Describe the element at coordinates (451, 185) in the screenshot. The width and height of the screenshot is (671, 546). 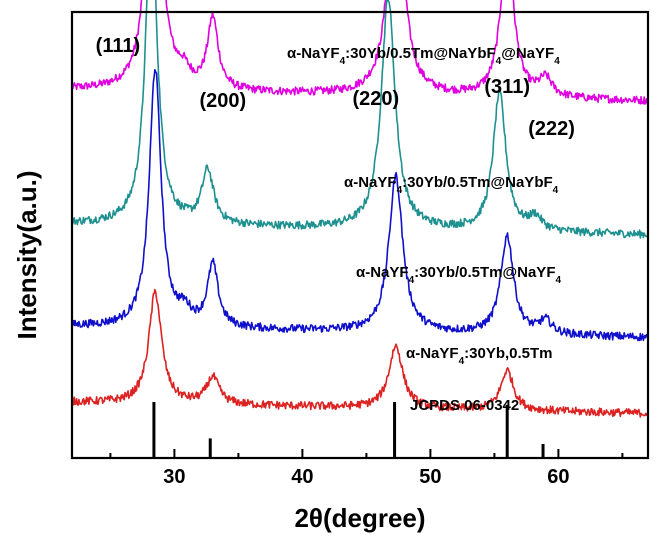
I see `series-label-2: α-NaYF4:30Yb/0.5Tm@NaYbF4` at that location.